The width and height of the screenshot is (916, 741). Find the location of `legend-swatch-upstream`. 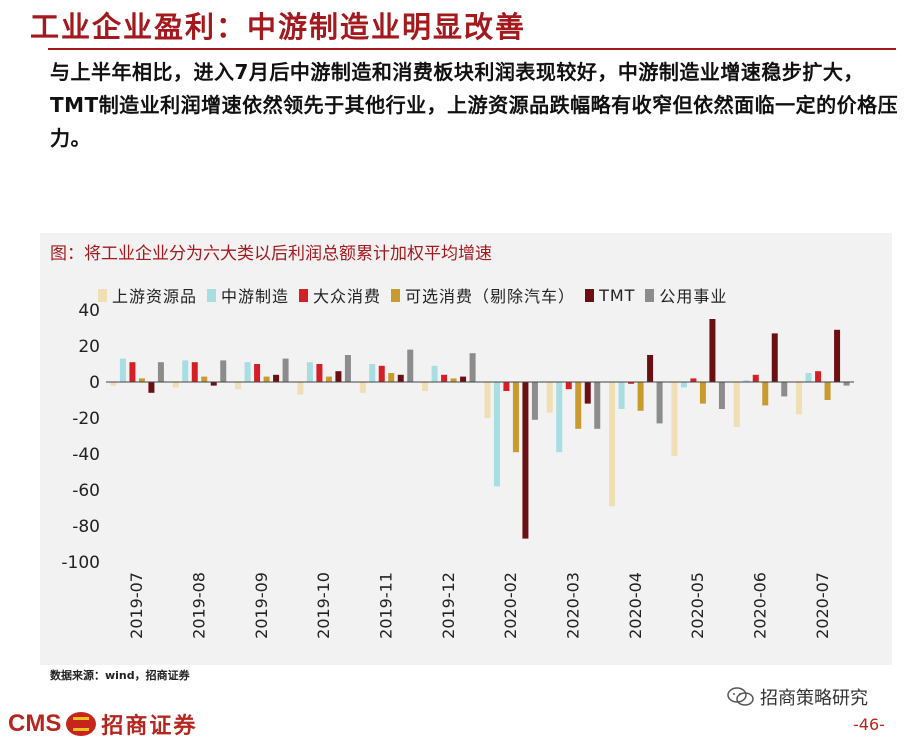

legend-swatch-upstream is located at coordinates (102, 295).